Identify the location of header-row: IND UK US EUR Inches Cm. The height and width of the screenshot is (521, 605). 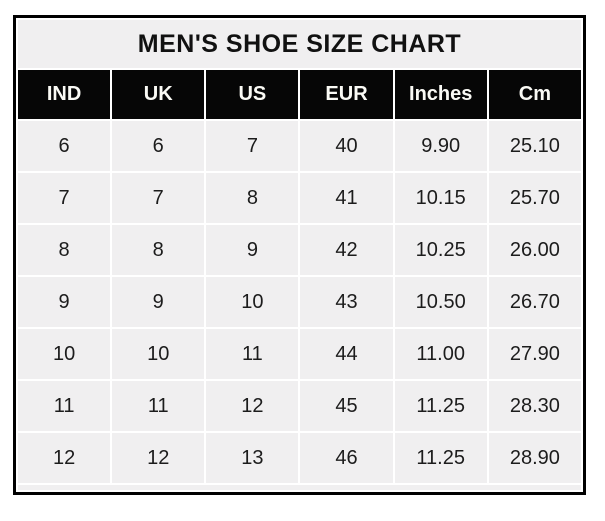
(299, 94).